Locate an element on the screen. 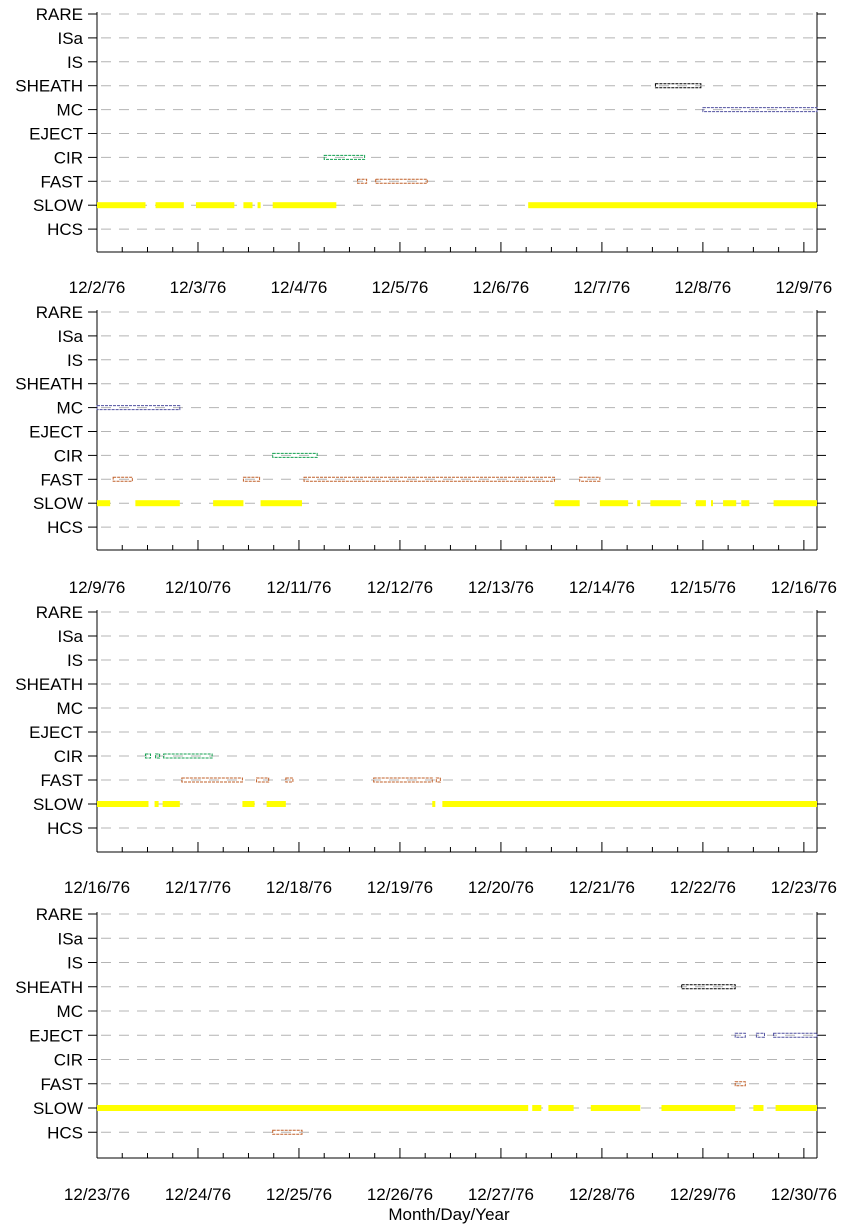 Image resolution: width=843 pixels, height=1226 pixels. x-tick-label: 12/14/76 is located at coordinates (602, 587).